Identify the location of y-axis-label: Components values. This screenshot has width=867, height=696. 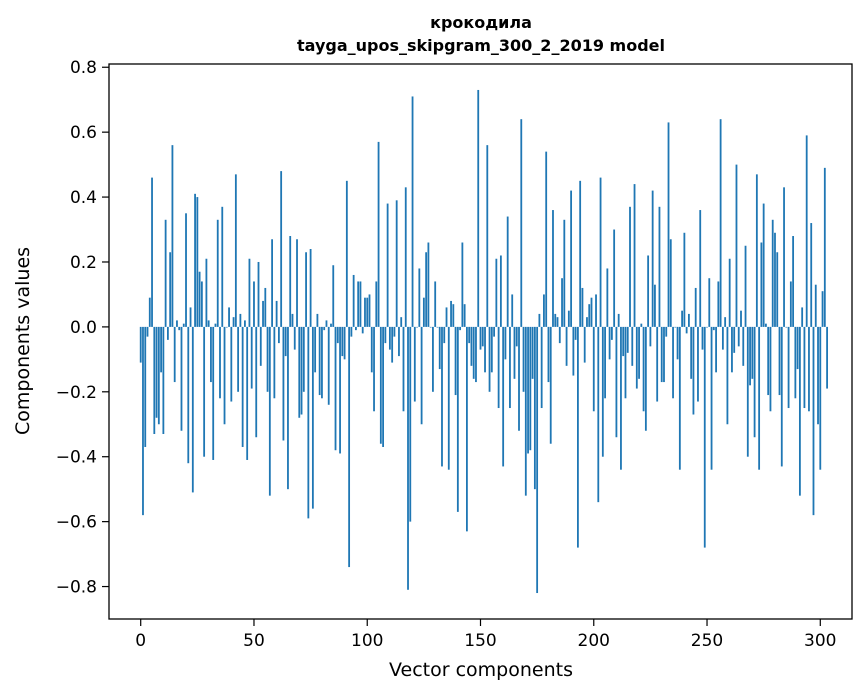
(23, 341).